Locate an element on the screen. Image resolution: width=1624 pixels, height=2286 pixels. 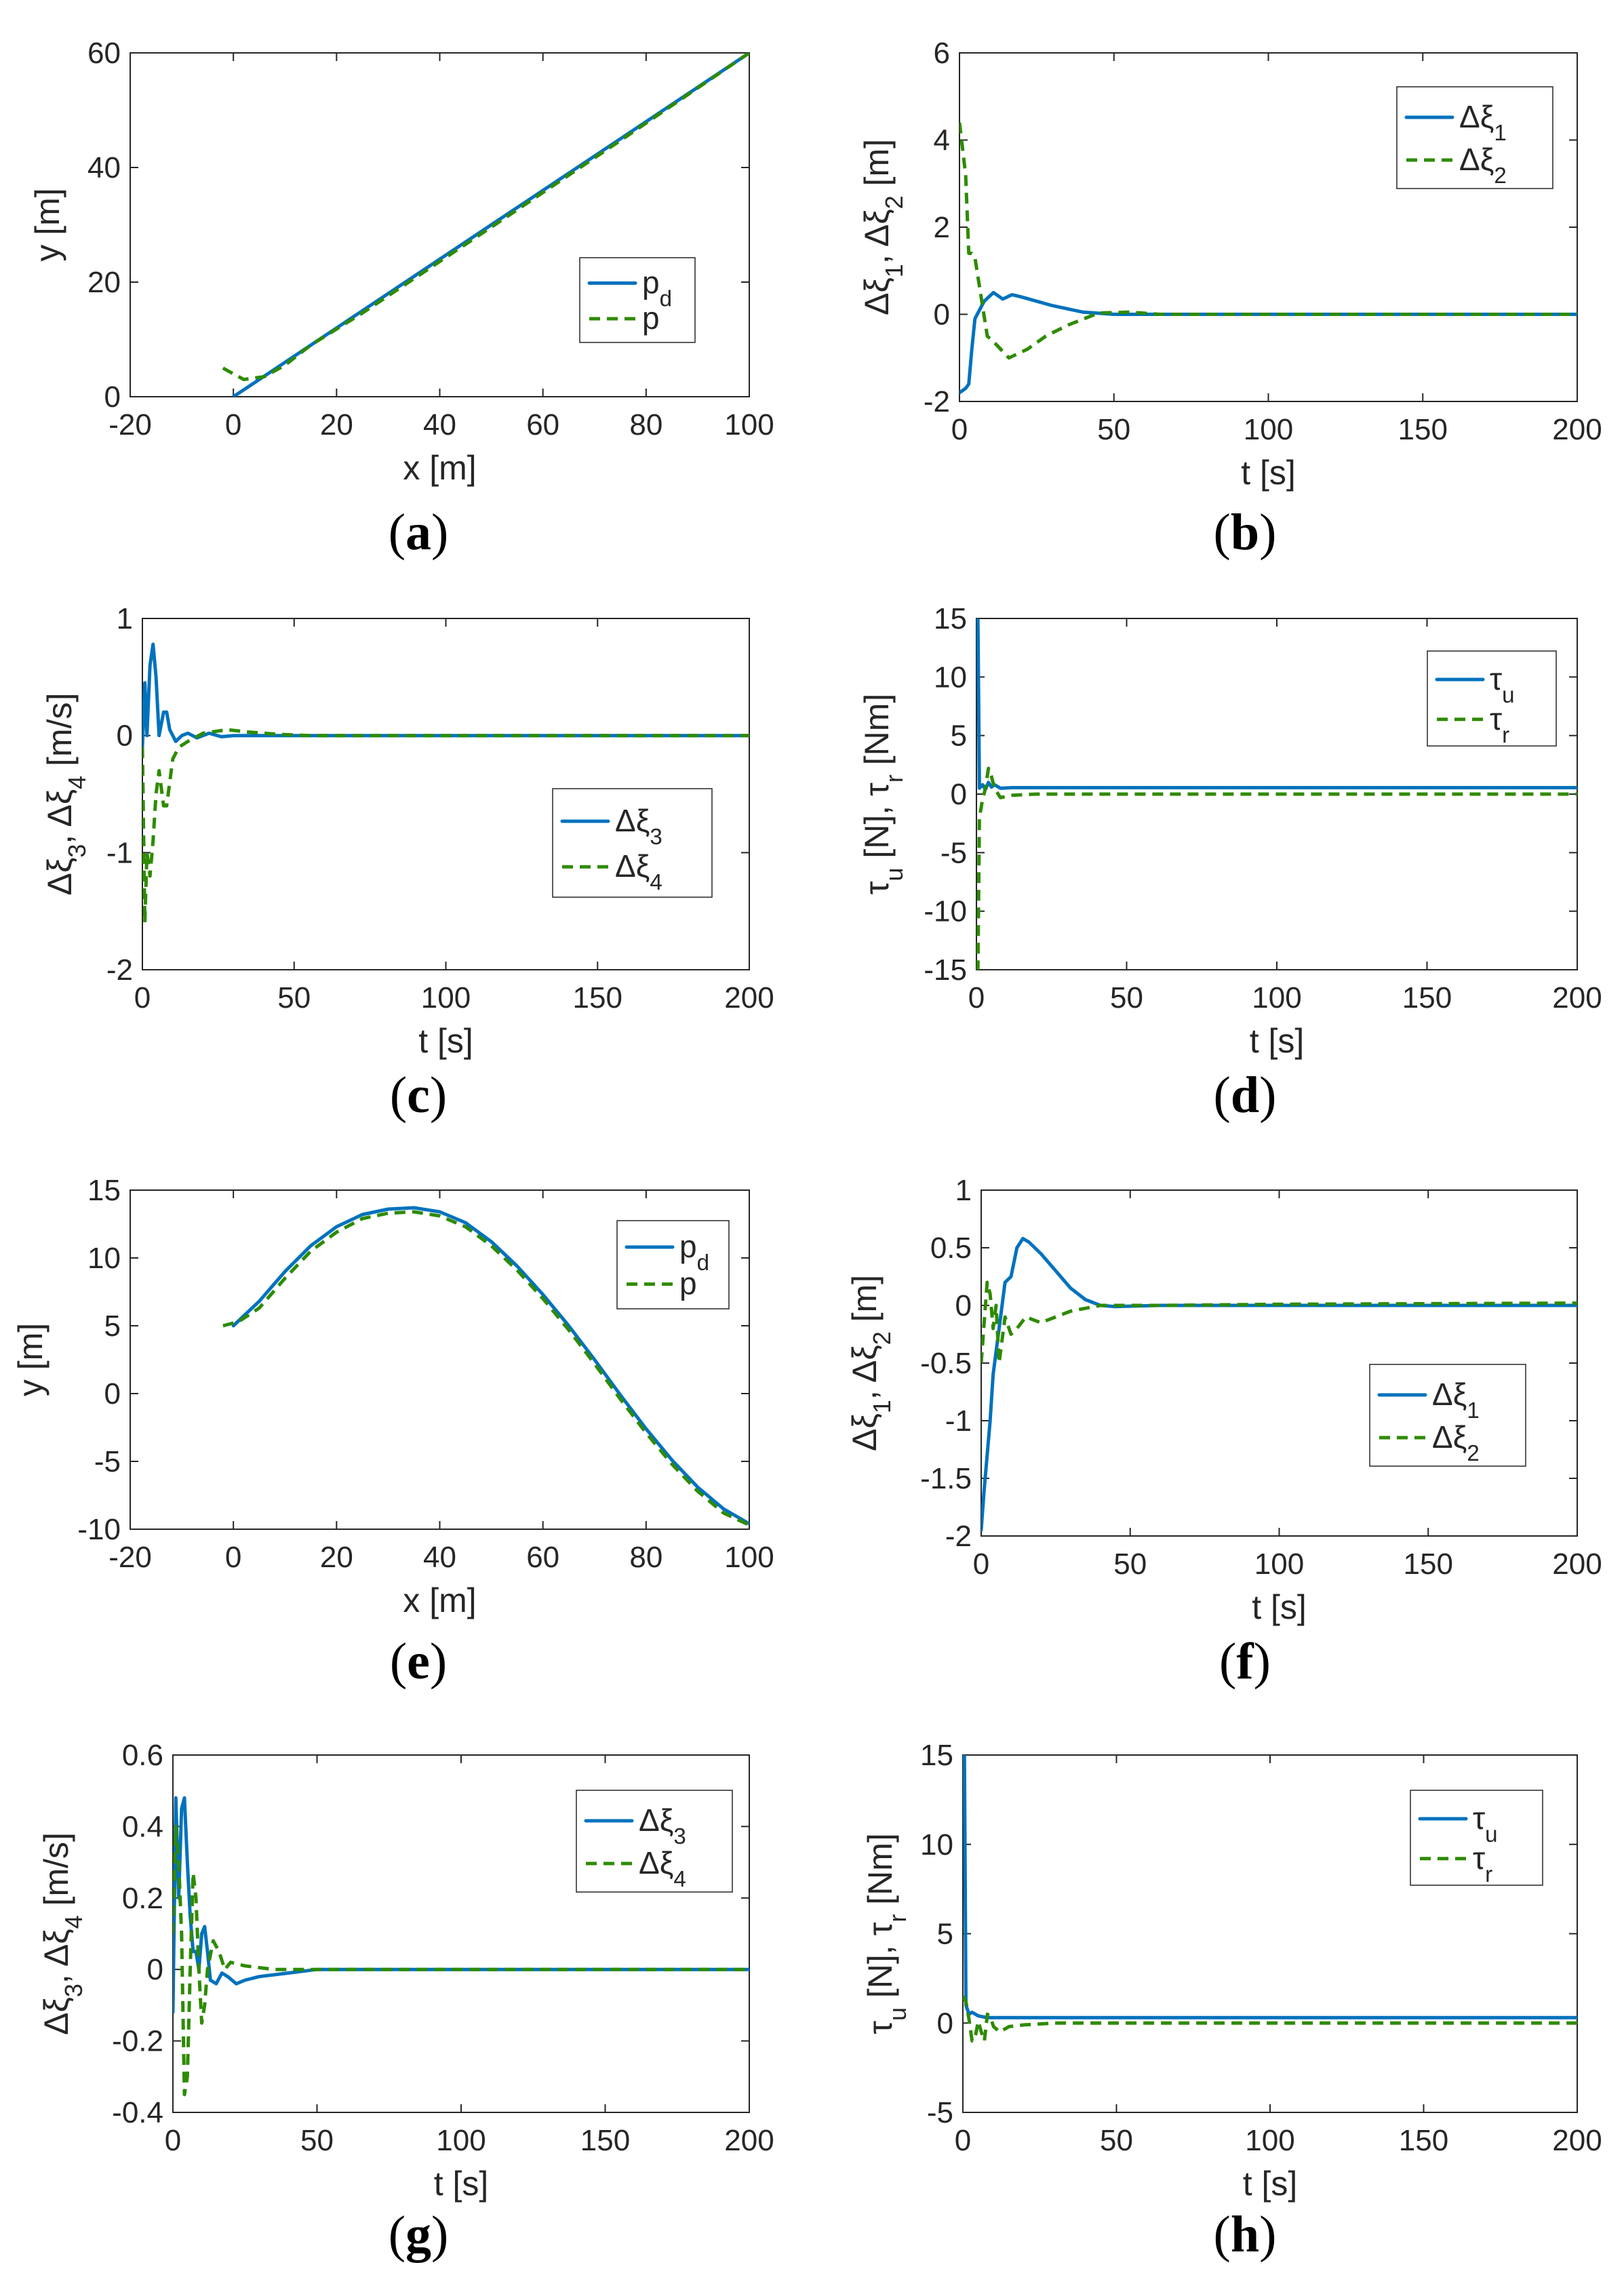
y-tick-label: 1 is located at coordinates (125, 618).